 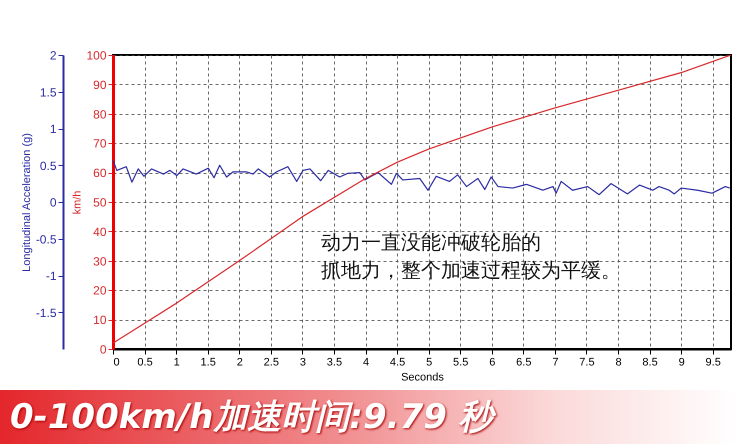 I want to click on x-tick-label: 1, so click(x=177, y=362).